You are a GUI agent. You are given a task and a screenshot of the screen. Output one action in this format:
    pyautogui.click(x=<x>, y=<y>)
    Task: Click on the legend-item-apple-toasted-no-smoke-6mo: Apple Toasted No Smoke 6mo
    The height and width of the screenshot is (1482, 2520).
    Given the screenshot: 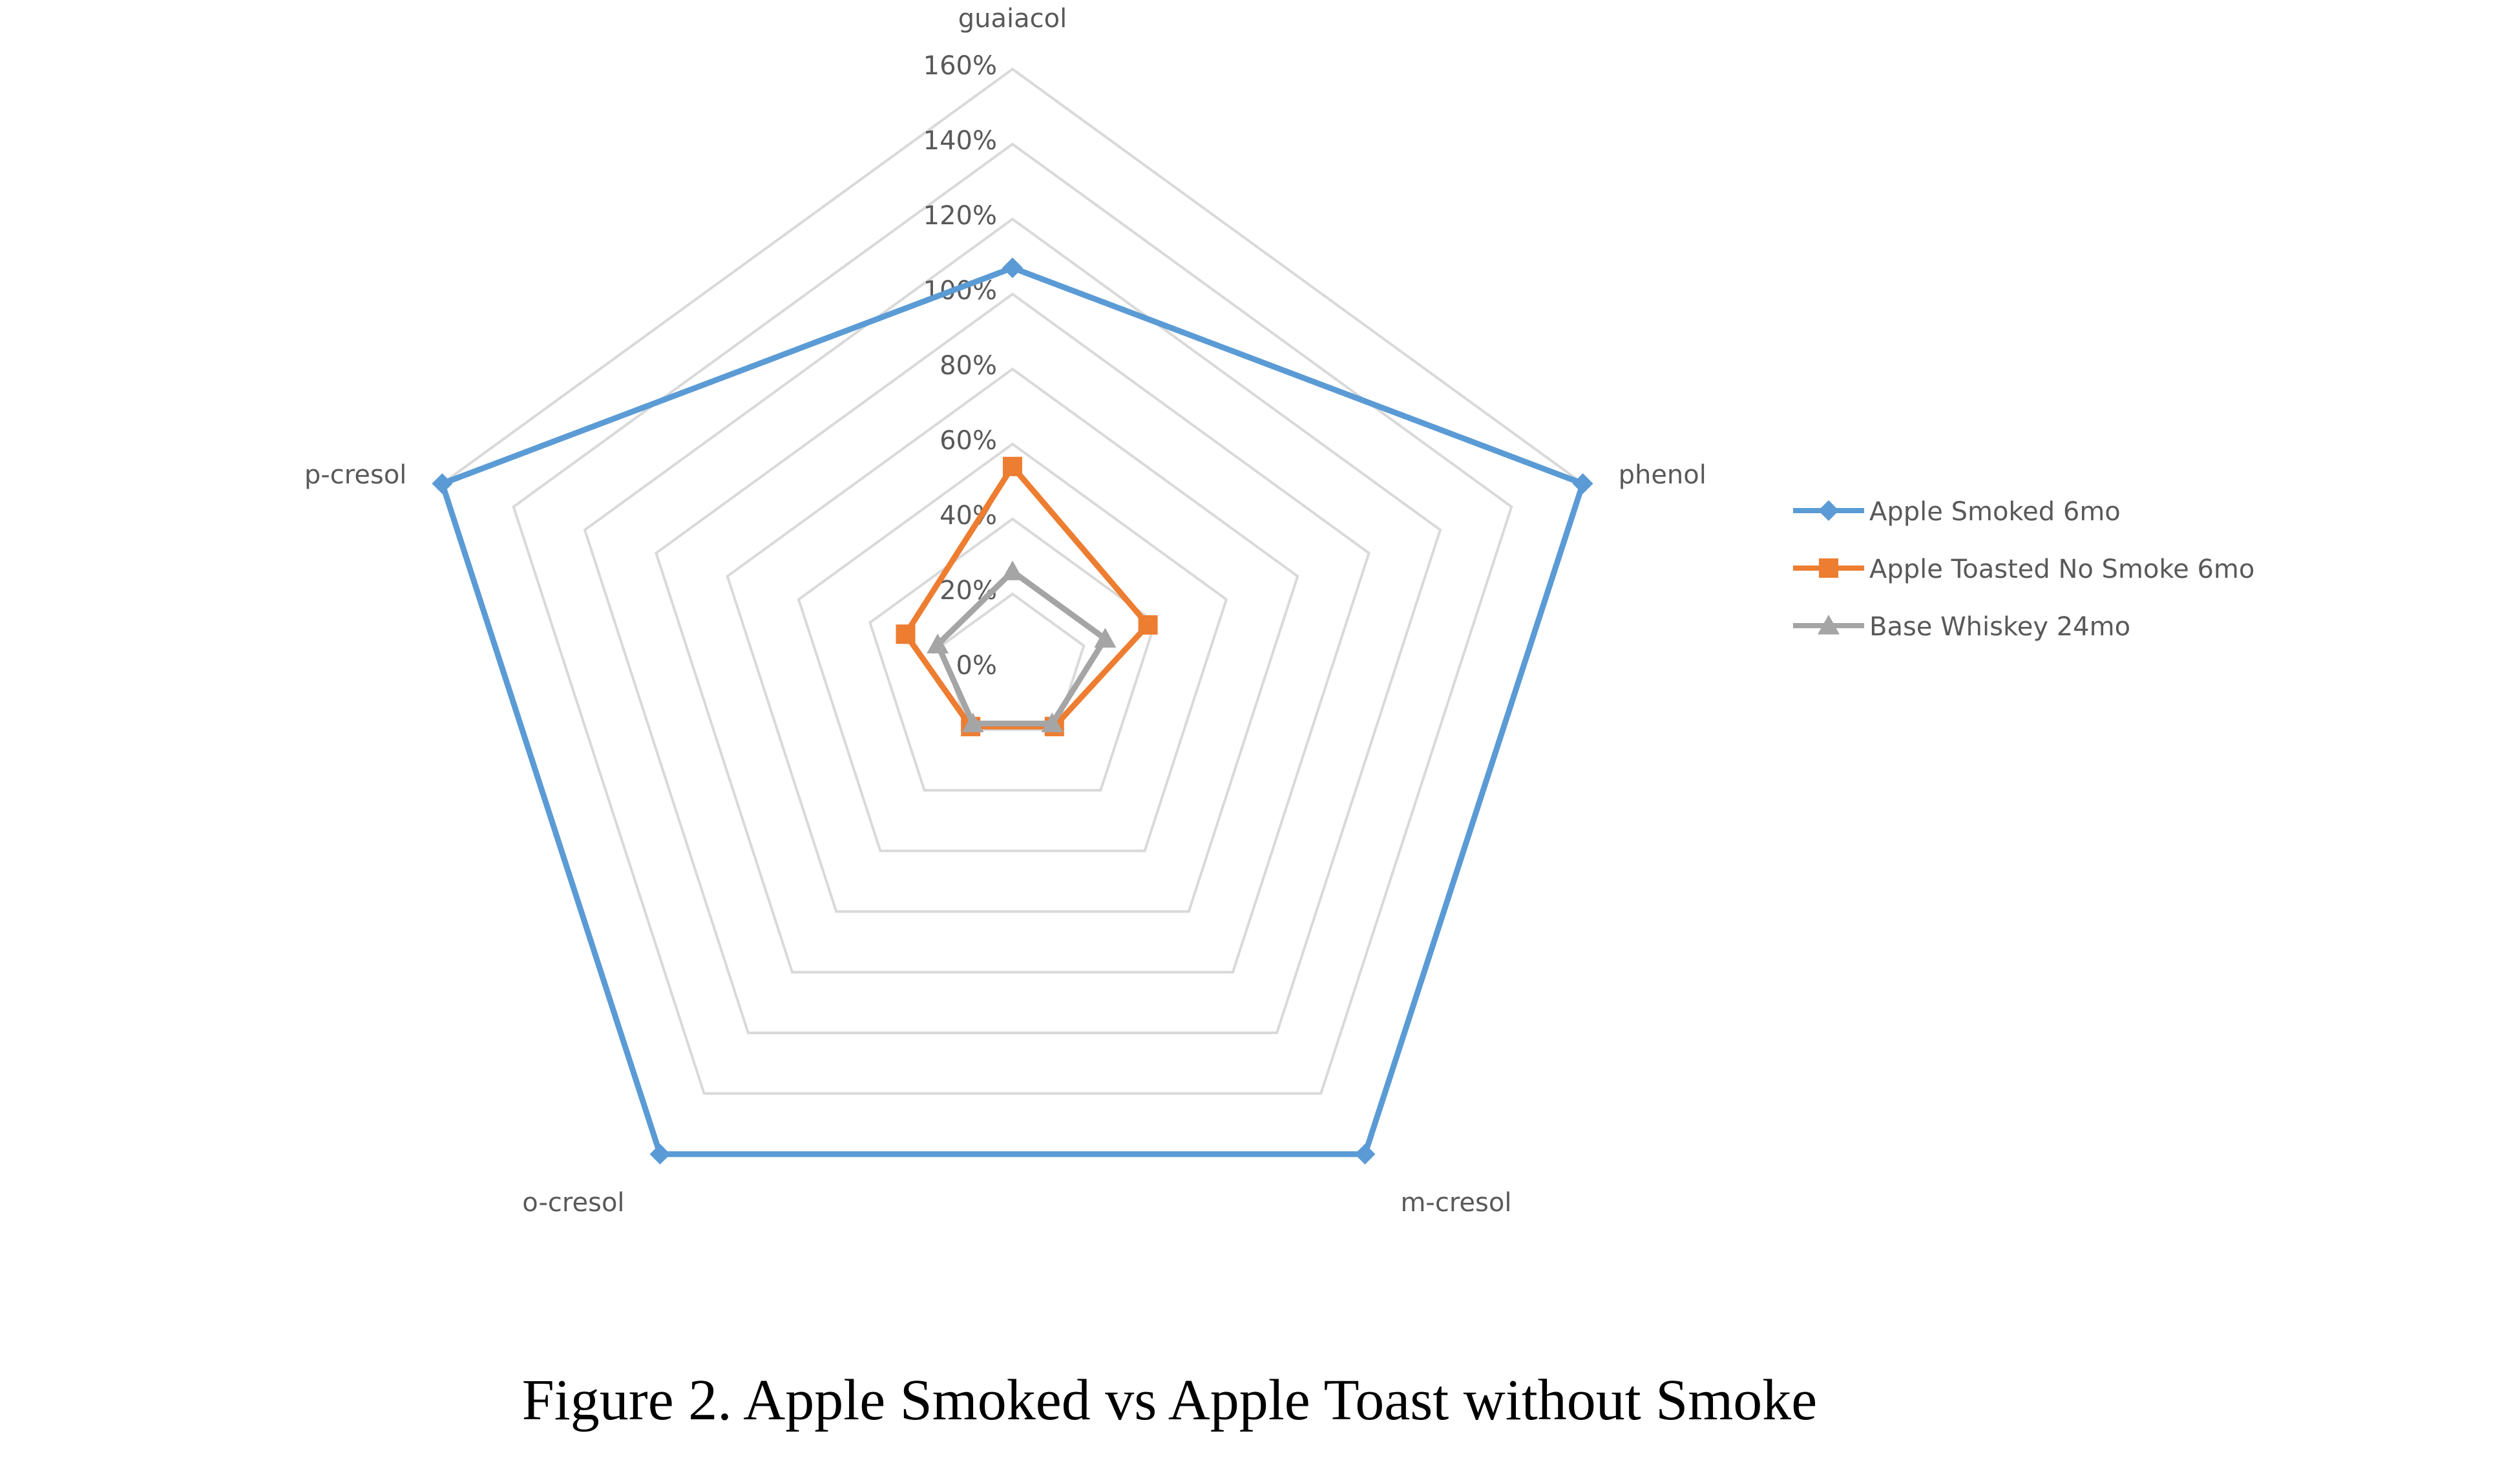 What is the action you would take?
    pyautogui.click(x=2024, y=569)
    